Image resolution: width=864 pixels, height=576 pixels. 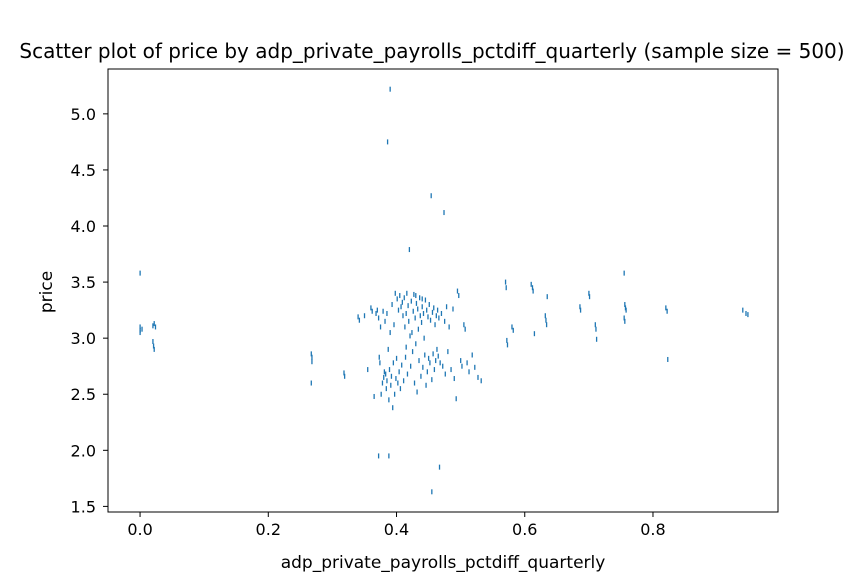 I want to click on y-tick-label: 4.5, so click(x=83, y=170).